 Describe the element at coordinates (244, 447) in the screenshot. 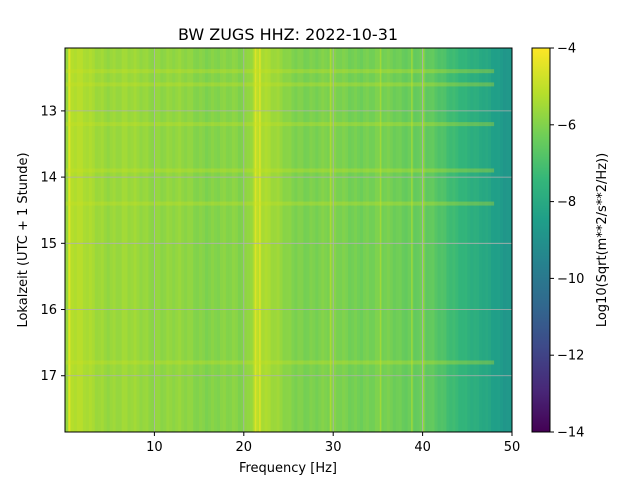

I see `x-tick-label: 20` at that location.